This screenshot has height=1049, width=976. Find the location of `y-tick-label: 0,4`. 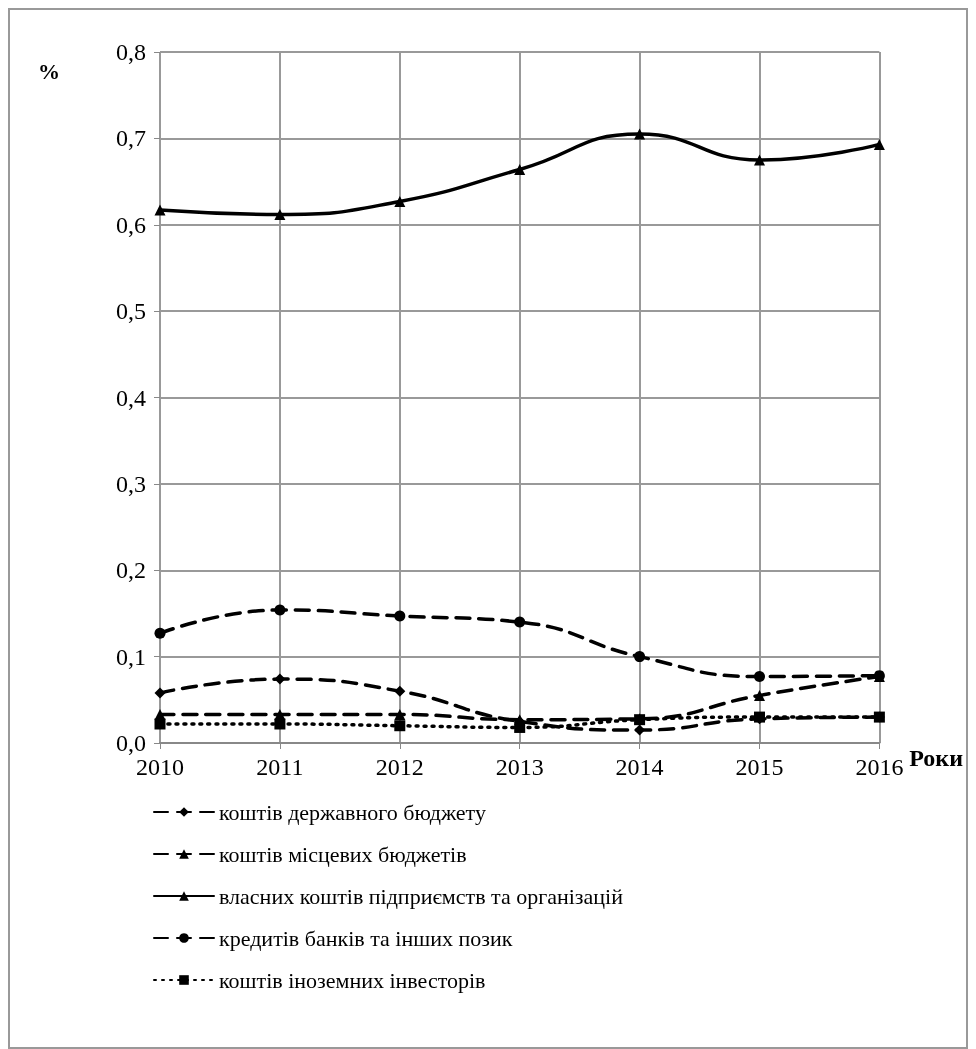

y-tick-label: 0,4 is located at coordinates (131, 397).